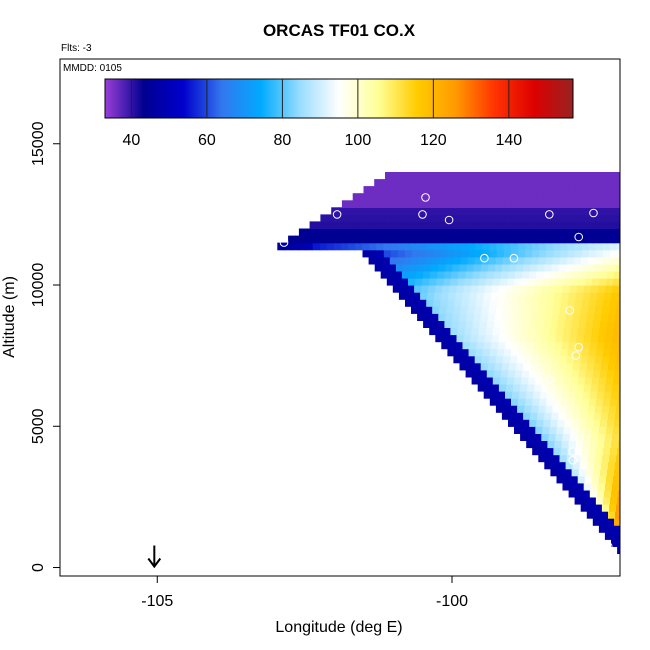  I want to click on x-tick-label: -100, so click(452, 601).